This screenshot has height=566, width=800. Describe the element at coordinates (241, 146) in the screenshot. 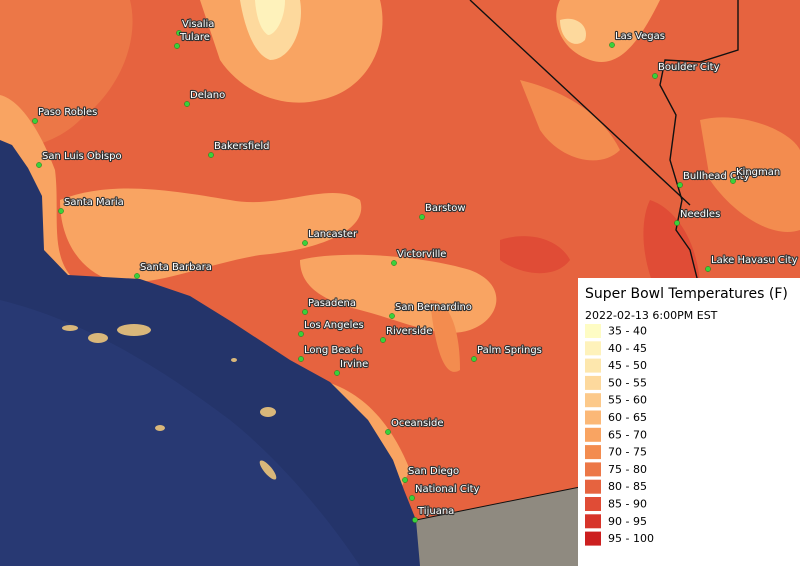

I see `city-label: Bakersfield` at that location.